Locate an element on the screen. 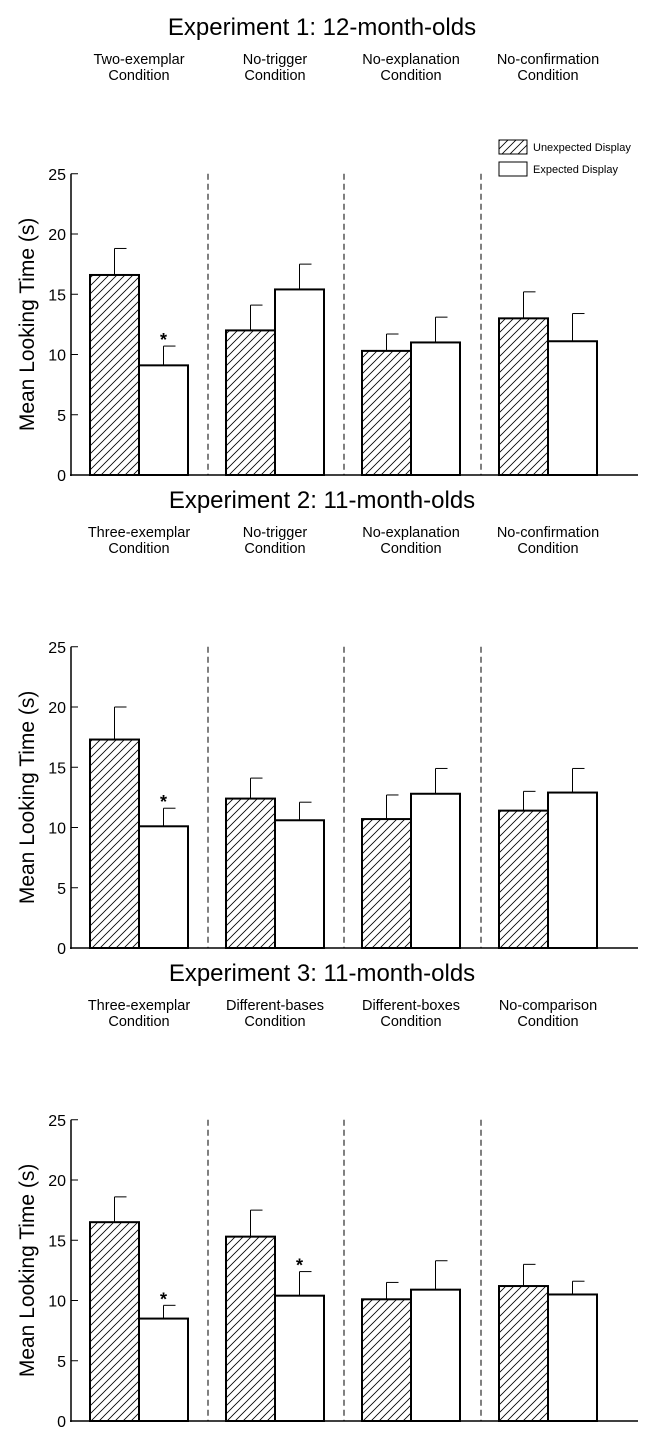  legend-label-unexpected: Unexpected Display is located at coordinates (582, 148).